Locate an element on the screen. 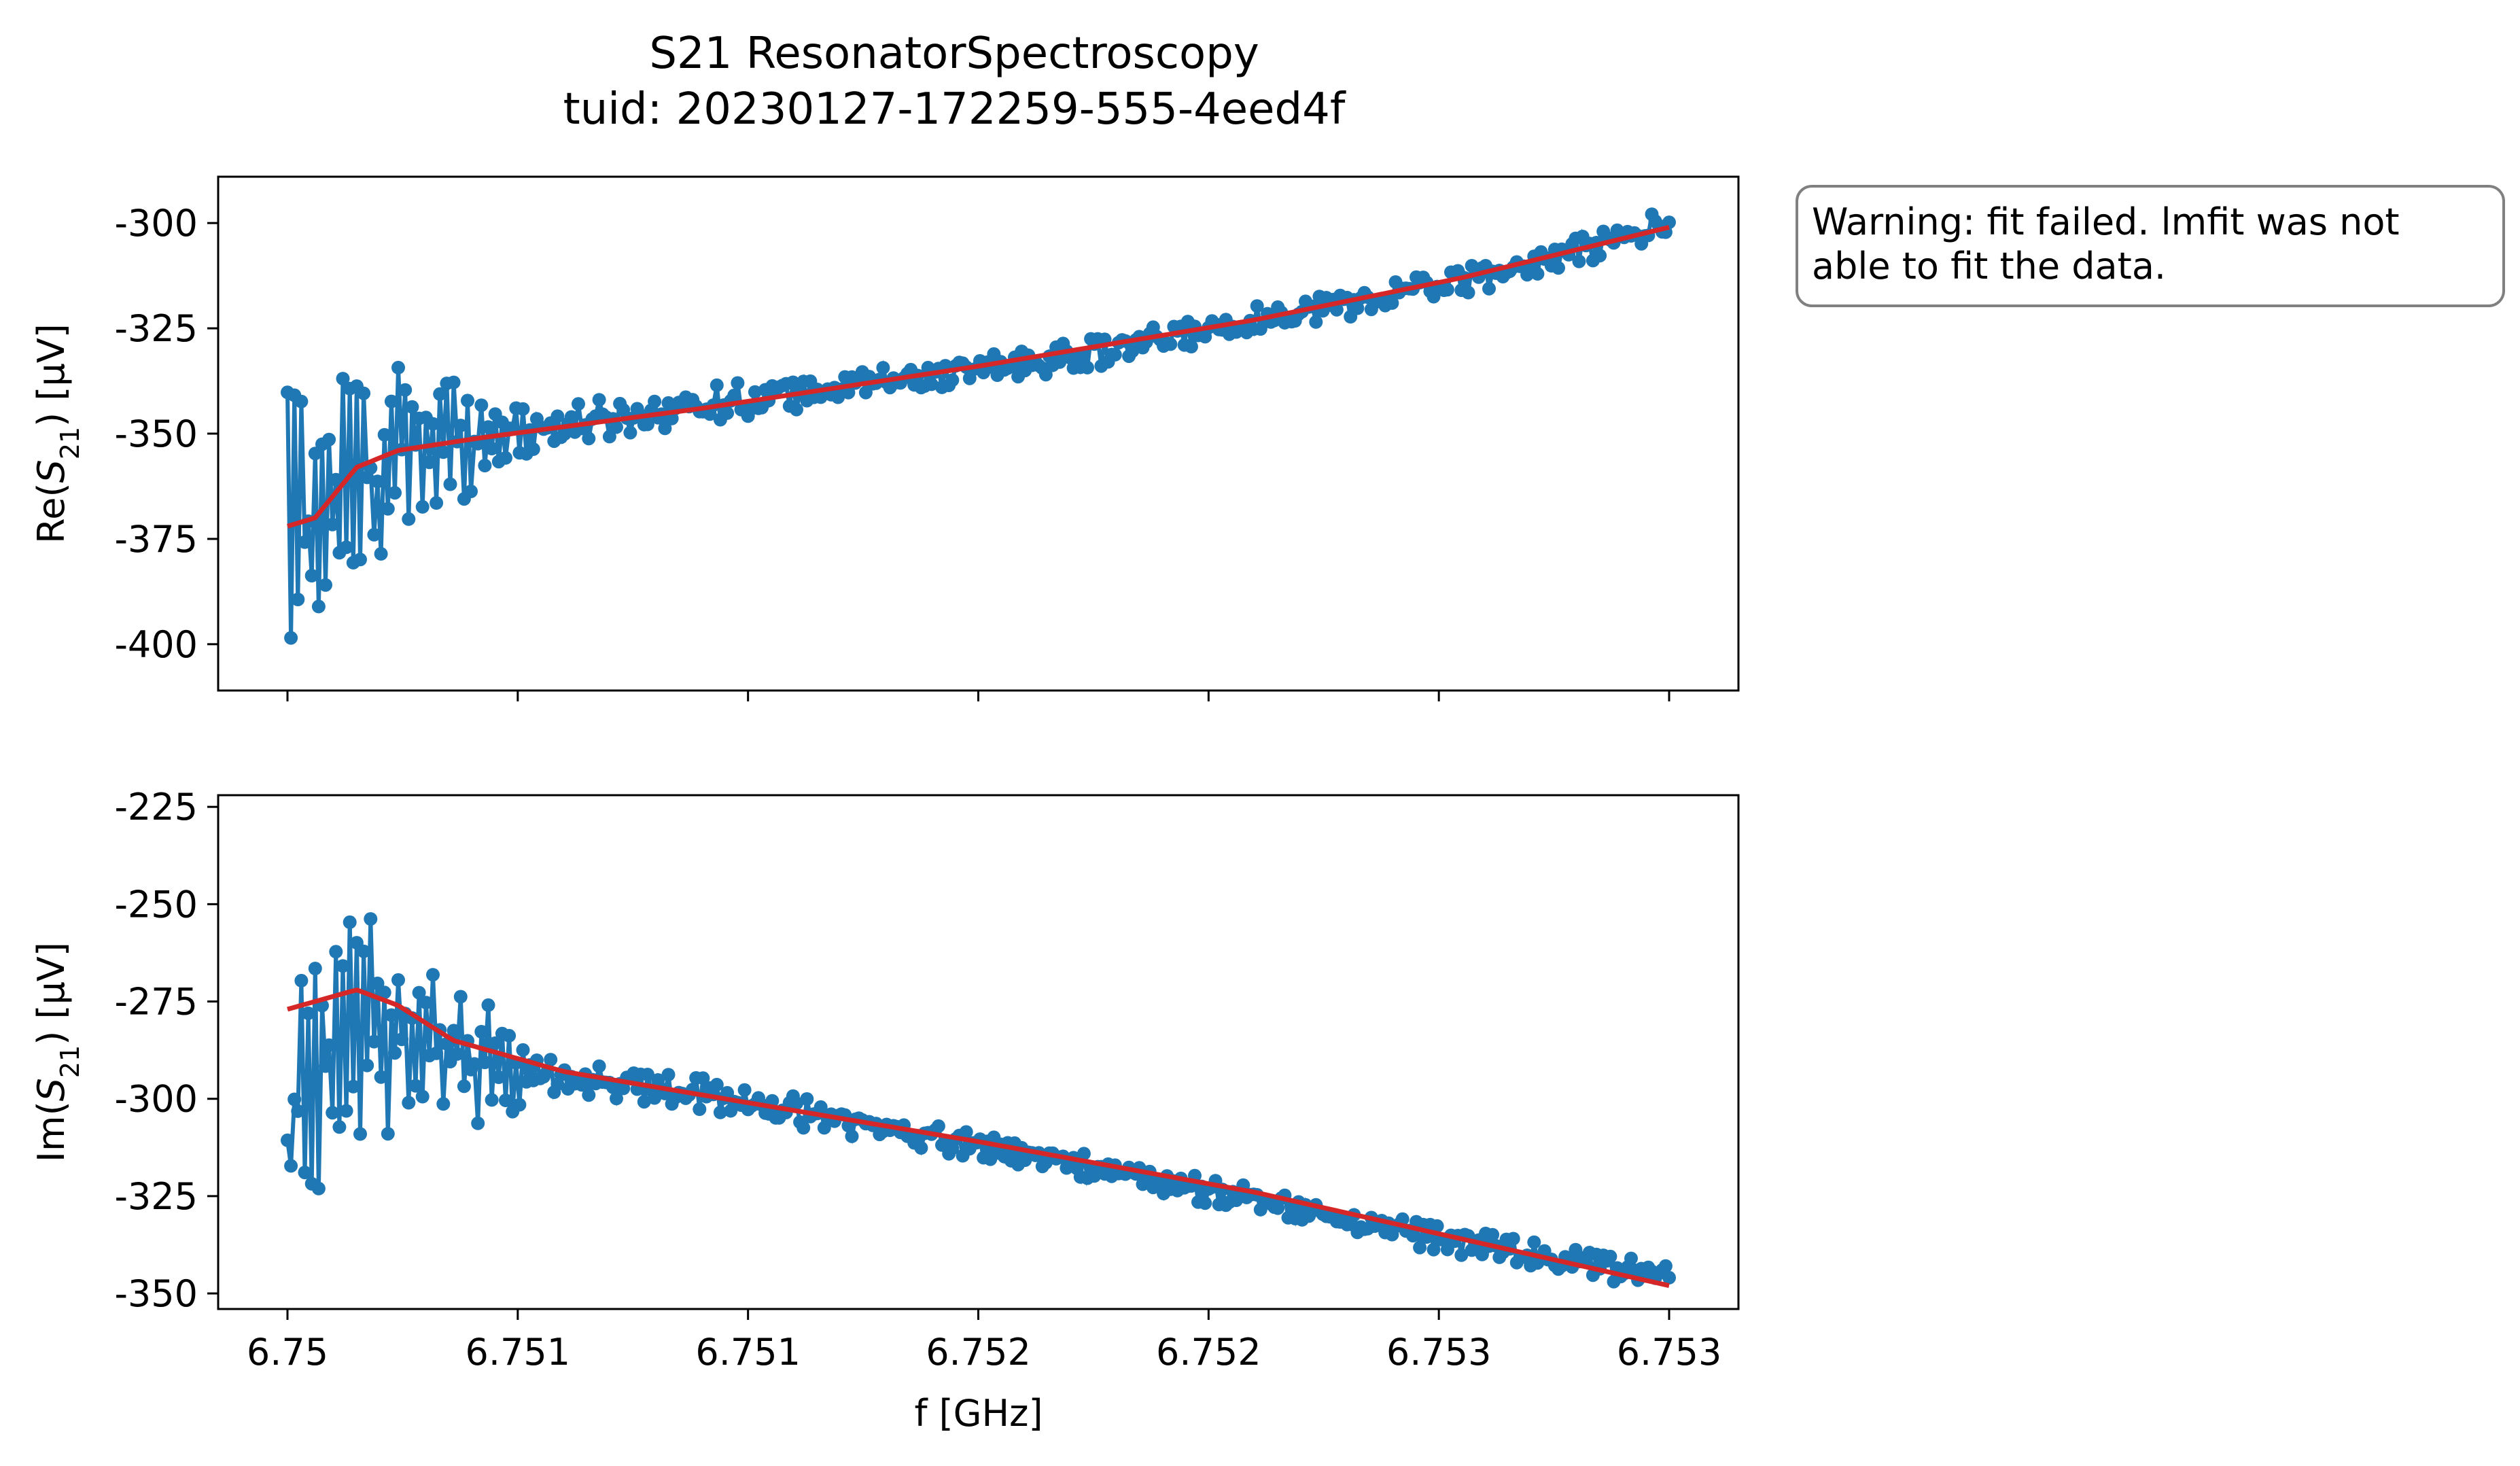 The image size is (2520, 1466). top-y-tick-label: -300 is located at coordinates (156, 223).